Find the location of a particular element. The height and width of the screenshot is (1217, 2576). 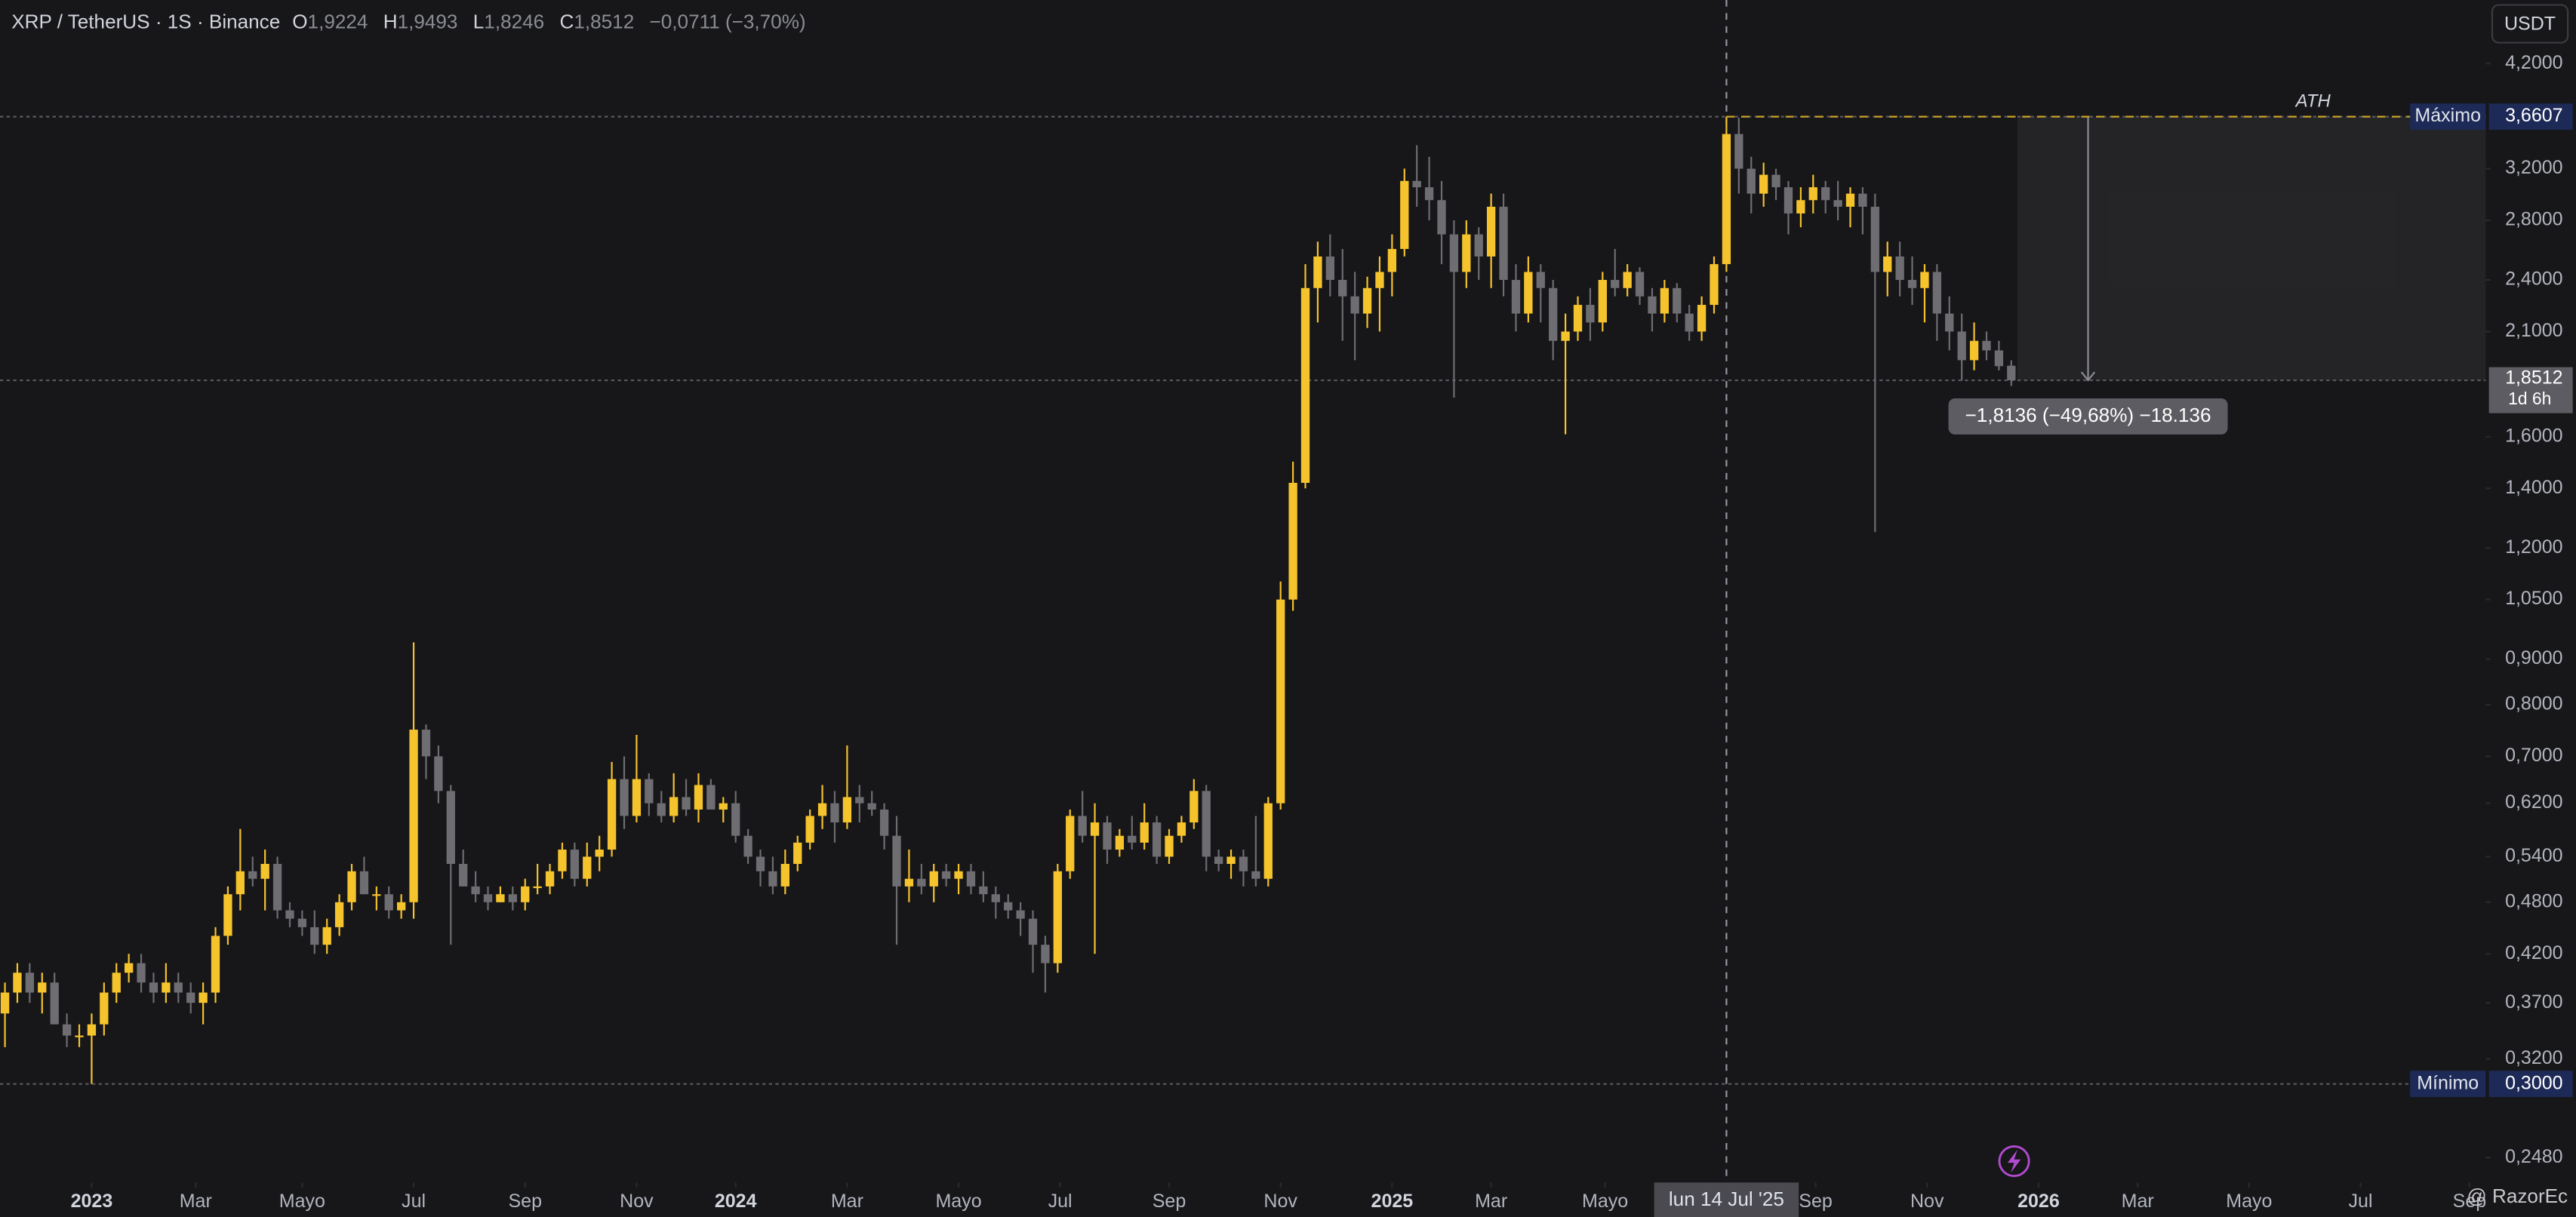

measure-label: −1,8136 (−49,68%) −18.136 is located at coordinates (2088, 415).